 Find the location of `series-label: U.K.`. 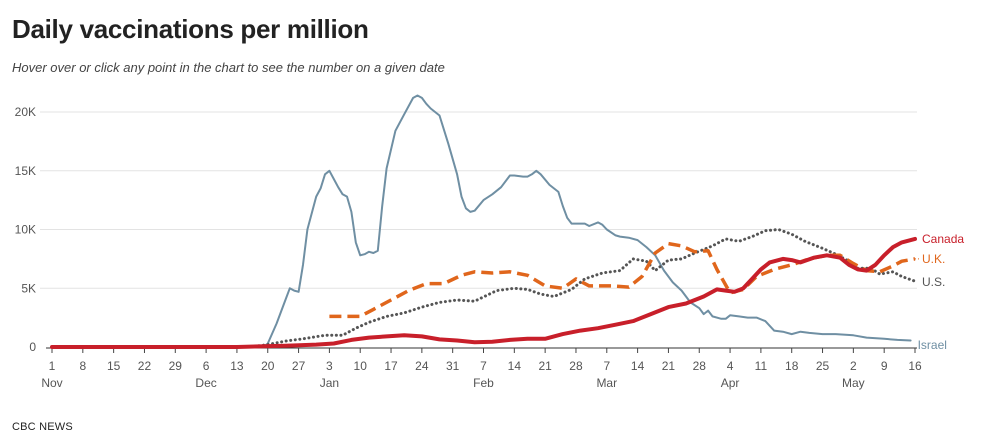

series-label: U.K. is located at coordinates (933, 259).